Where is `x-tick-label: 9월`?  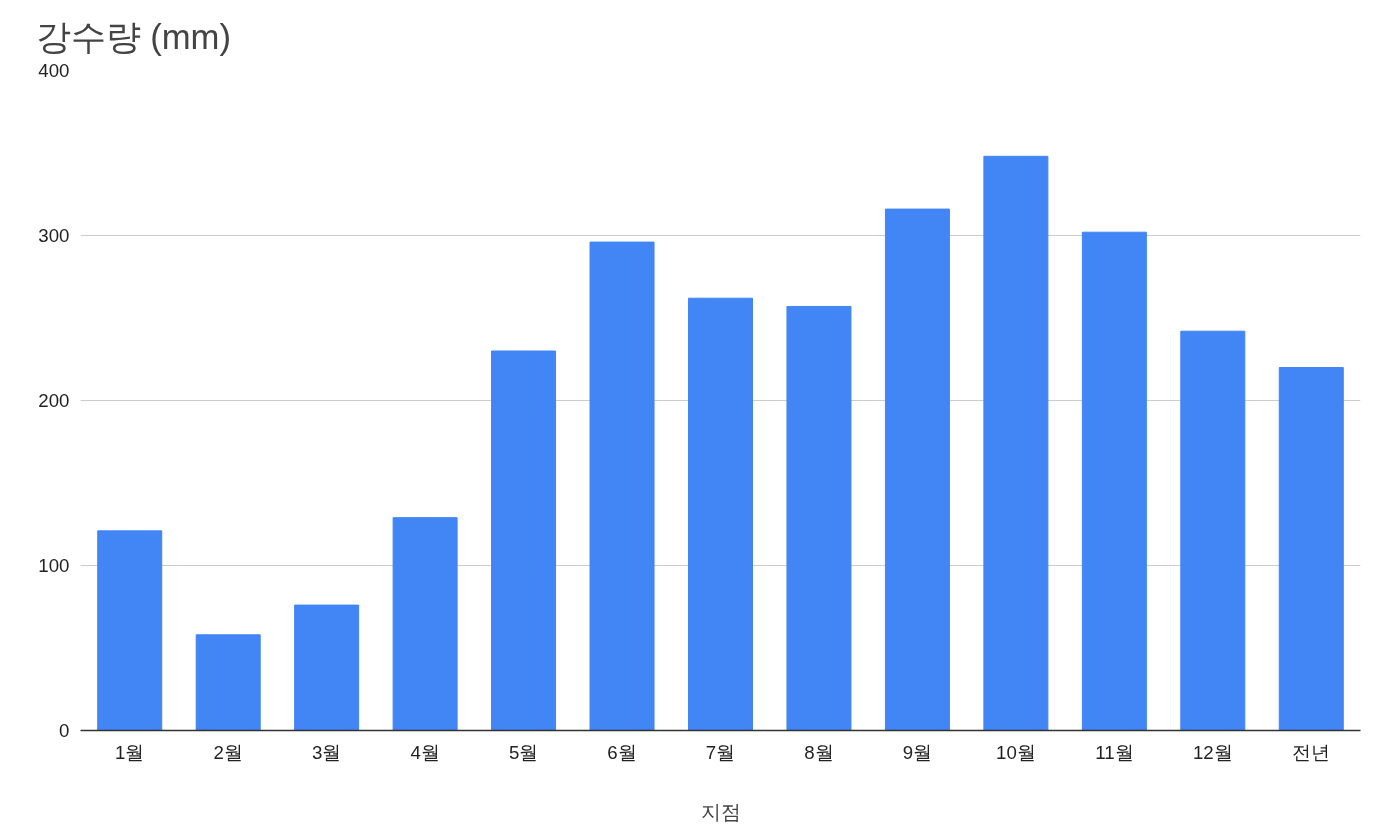 x-tick-label: 9월 is located at coordinates (917, 752).